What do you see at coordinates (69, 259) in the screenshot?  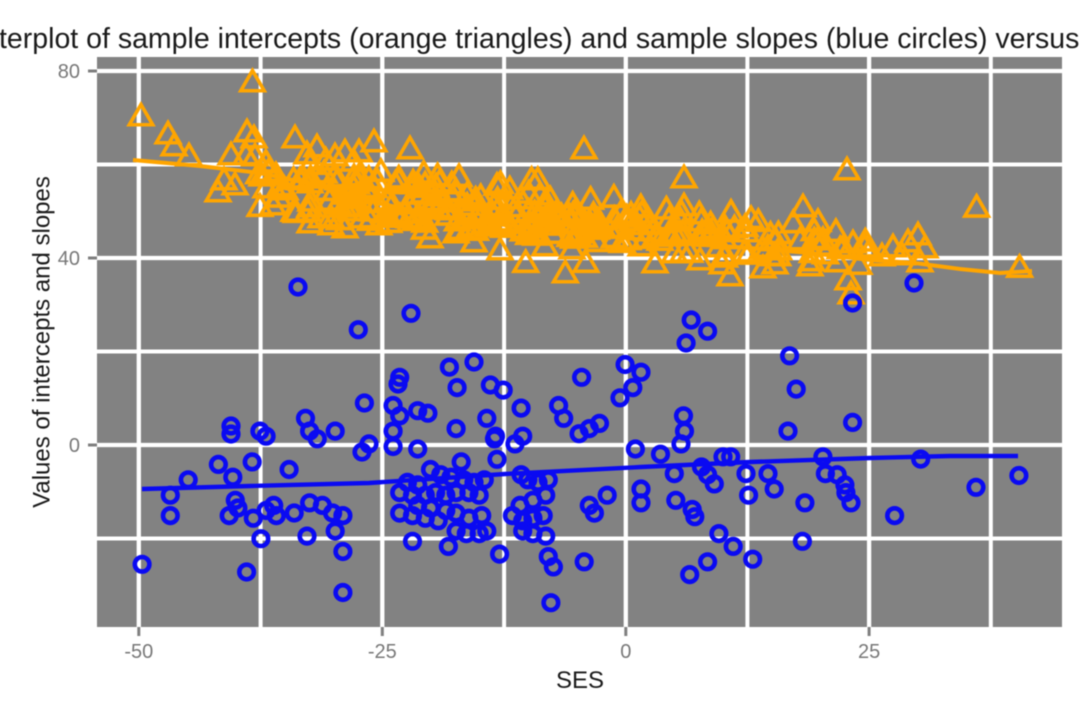 I see `svg-text: 40` at bounding box center [69, 259].